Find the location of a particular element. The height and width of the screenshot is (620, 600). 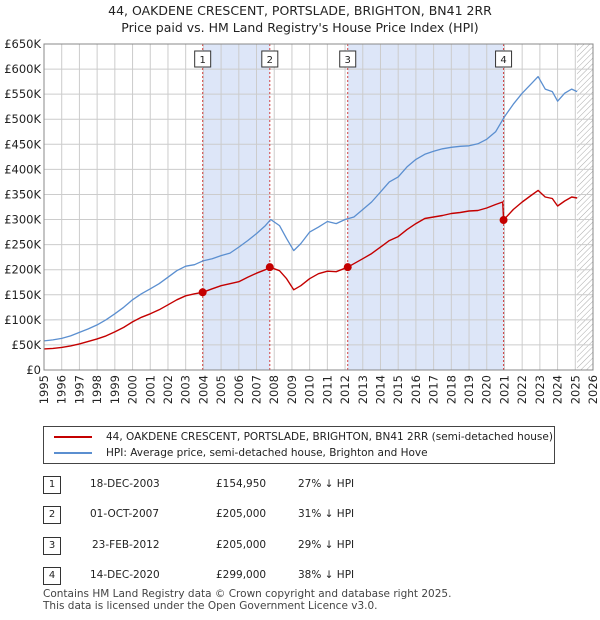

forecast-hatch is located at coordinates (585, 207).